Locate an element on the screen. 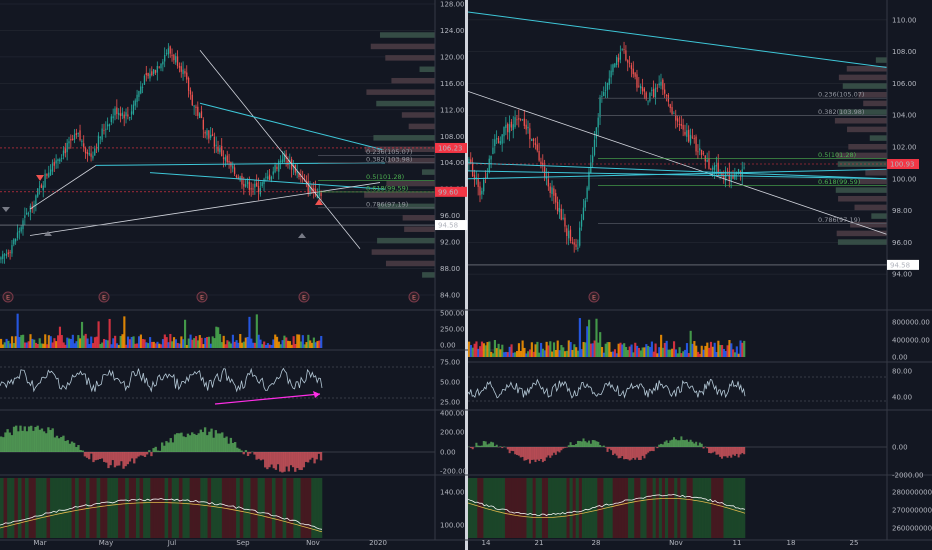 The image size is (932, 550). left-obv-pane is located at coordinates (161, 508).